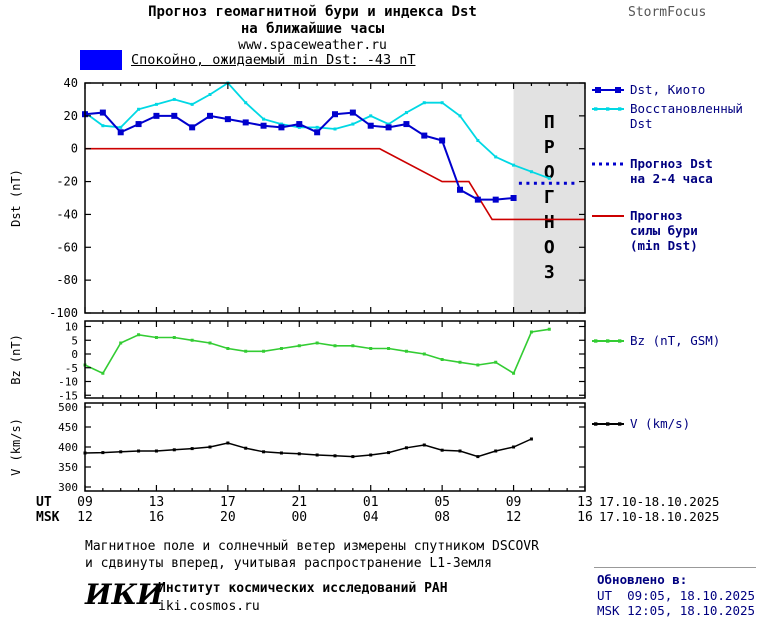  What do you see at coordinates (85, 502) in the screenshot?
I see `ut-tick-label: 09` at bounding box center [85, 502].